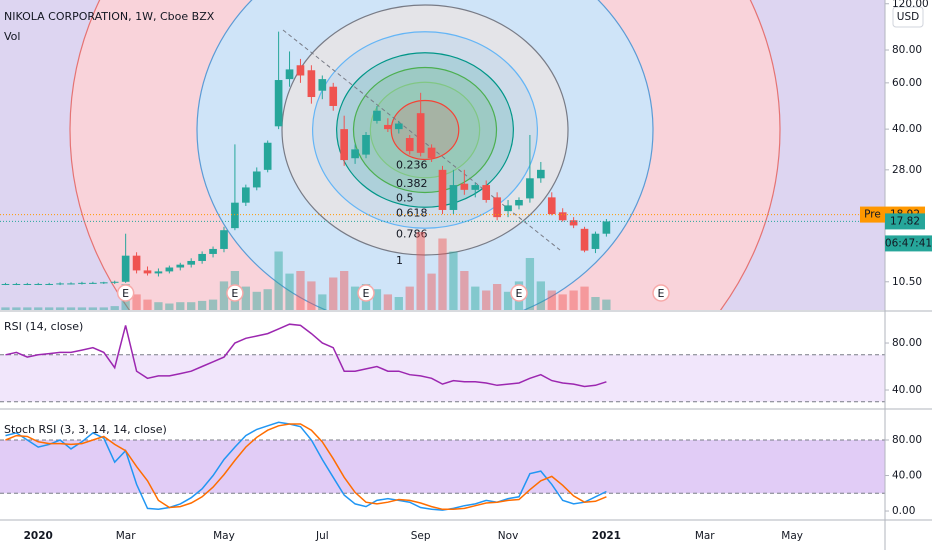  What do you see at coordinates (43, 326) in the screenshot?
I see `rsi-title: RSI (14, close)` at bounding box center [43, 326].